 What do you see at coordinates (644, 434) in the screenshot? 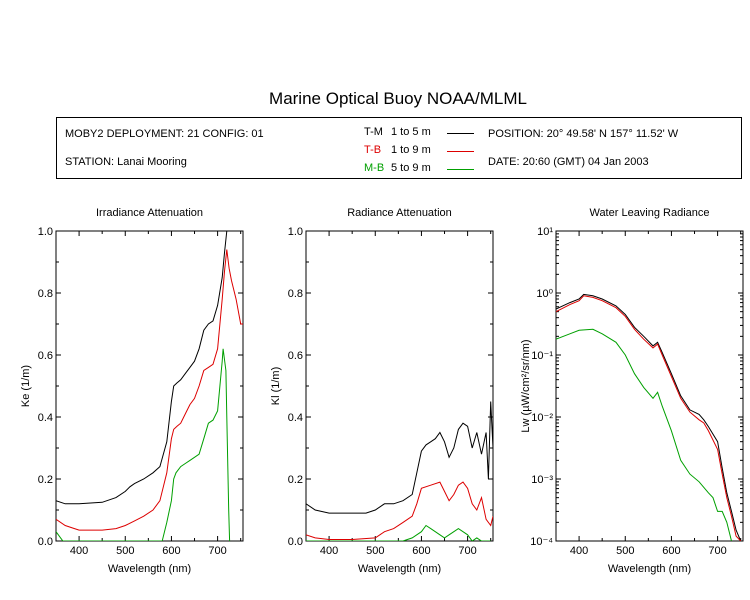
I see `water-leaving-radiance-series-m-b` at bounding box center [644, 434].